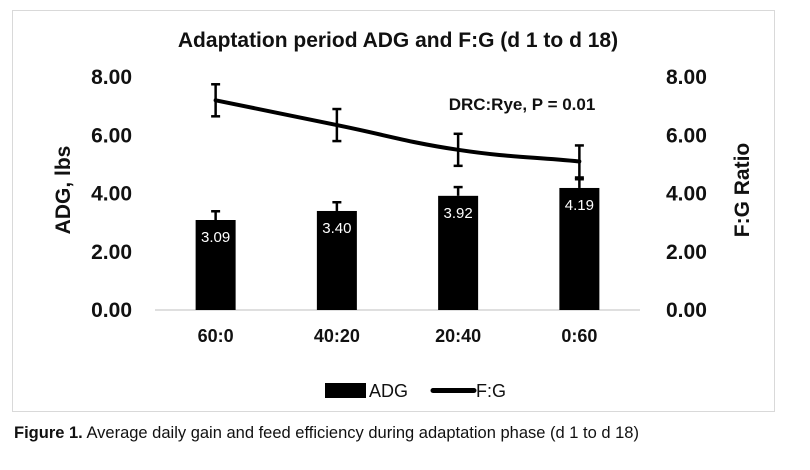 Image resolution: width=810 pixels, height=470 pixels. Describe the element at coordinates (579, 336) in the screenshot. I see `x-tick-label: 0:60` at that location.